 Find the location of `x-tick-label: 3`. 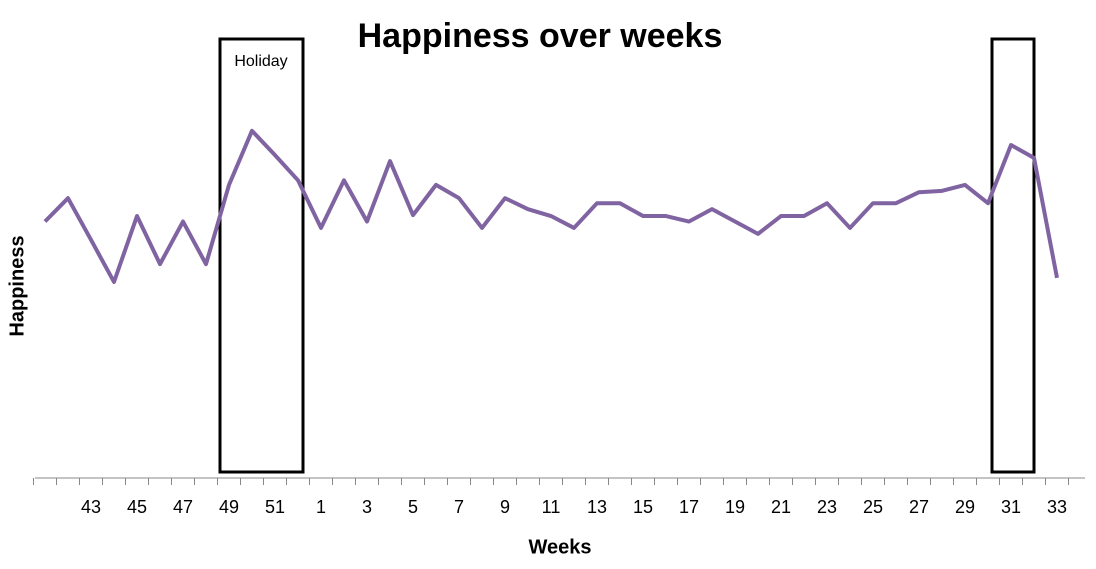

x-tick-label: 3 is located at coordinates (367, 507).